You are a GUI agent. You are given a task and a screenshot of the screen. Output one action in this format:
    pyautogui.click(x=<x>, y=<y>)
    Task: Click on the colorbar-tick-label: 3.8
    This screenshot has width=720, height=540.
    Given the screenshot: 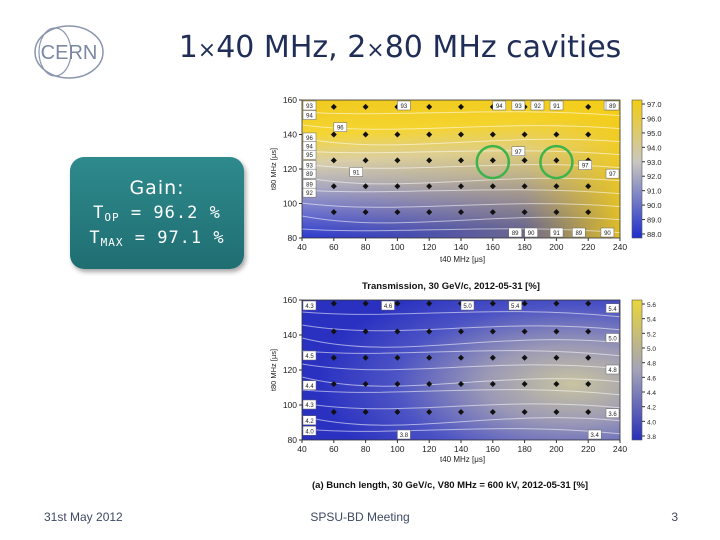 What is the action you would take?
    pyautogui.click(x=651, y=437)
    